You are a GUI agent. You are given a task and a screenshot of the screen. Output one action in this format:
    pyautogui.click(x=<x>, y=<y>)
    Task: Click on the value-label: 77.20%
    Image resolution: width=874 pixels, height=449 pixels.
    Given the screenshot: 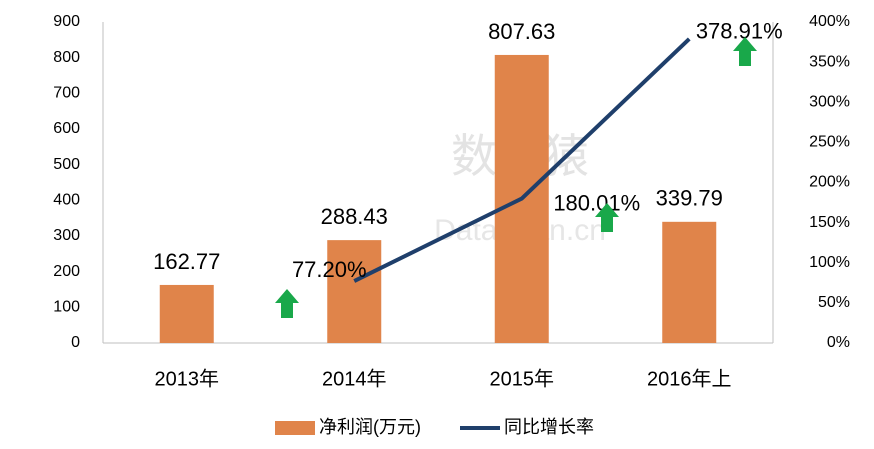 What is the action you would take?
    pyautogui.click(x=329, y=269)
    